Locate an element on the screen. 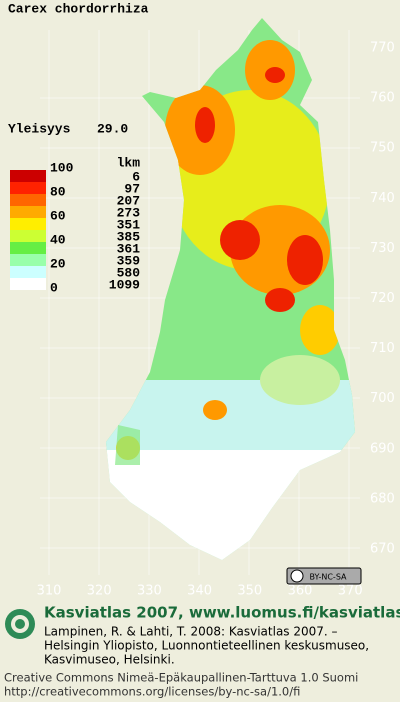  x-grid-label: 350 is located at coordinates (249, 591).